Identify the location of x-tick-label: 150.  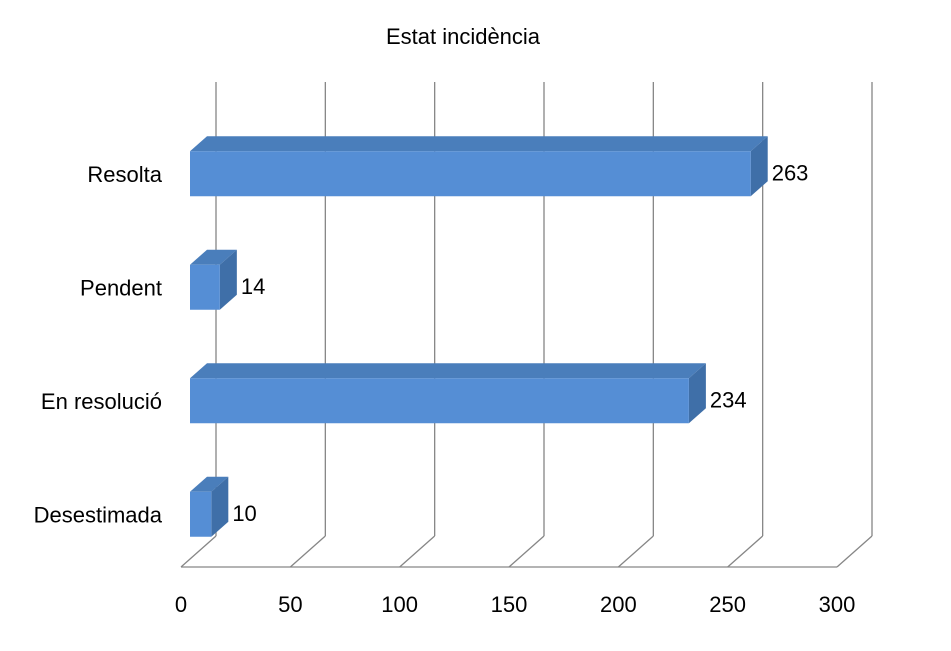
(509, 604).